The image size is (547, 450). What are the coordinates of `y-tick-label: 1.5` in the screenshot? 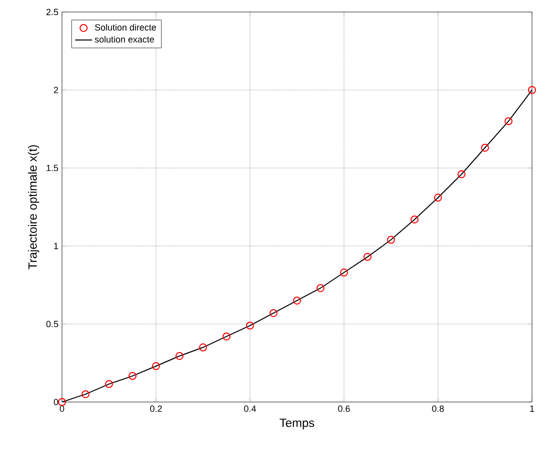 It's located at (52, 168).